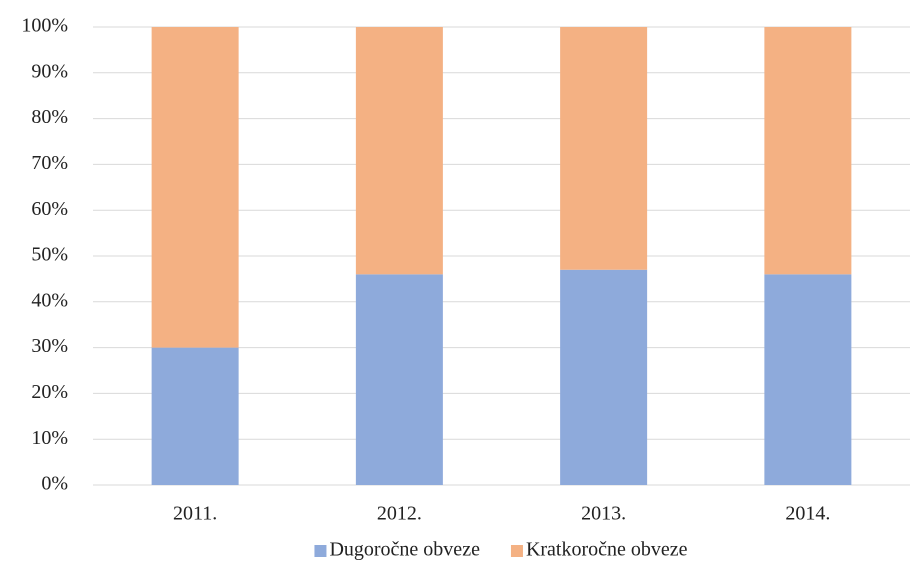 This screenshot has width=917, height=563. What do you see at coordinates (49, 209) in the screenshot?
I see `y-tick-label: 60%` at bounding box center [49, 209].